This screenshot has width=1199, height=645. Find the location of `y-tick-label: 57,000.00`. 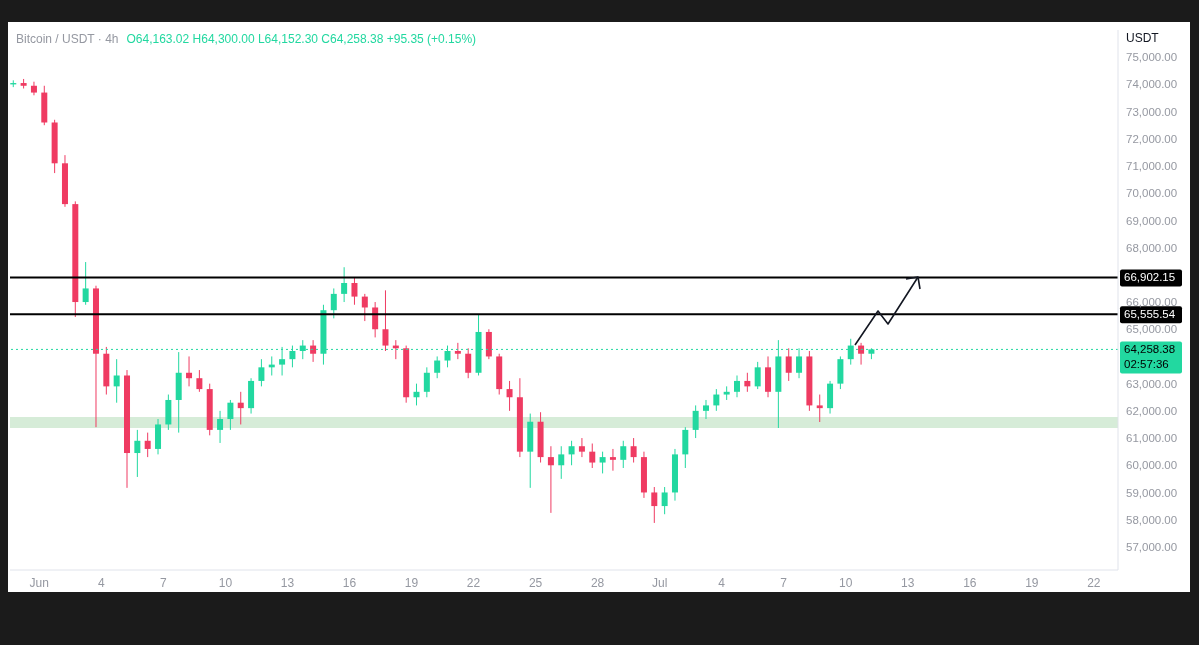

y-tick-label: 57,000.00 is located at coordinates (1152, 546).